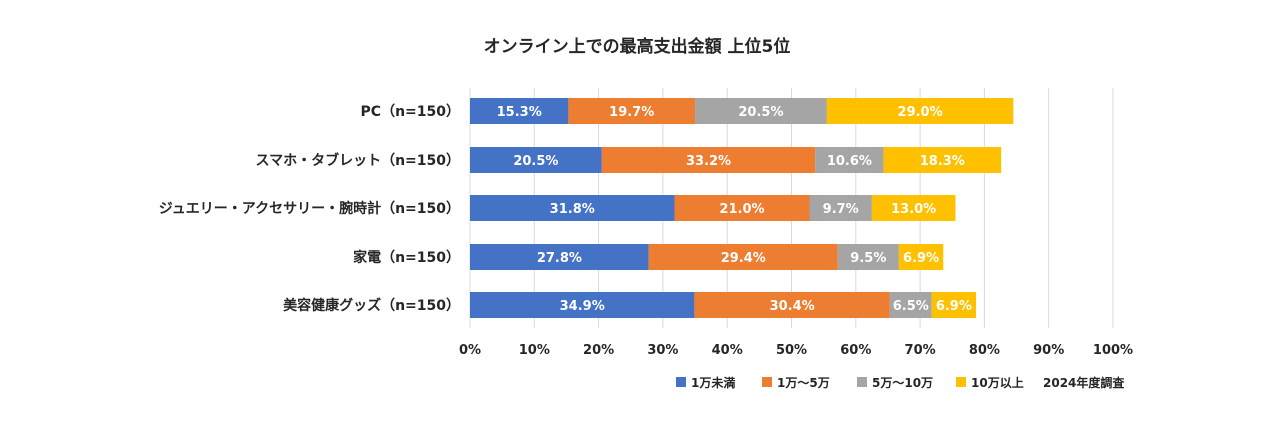 The width and height of the screenshot is (1280, 425). Describe the element at coordinates (662, 350) in the screenshot. I see `x-tick-label: 30%` at that location.